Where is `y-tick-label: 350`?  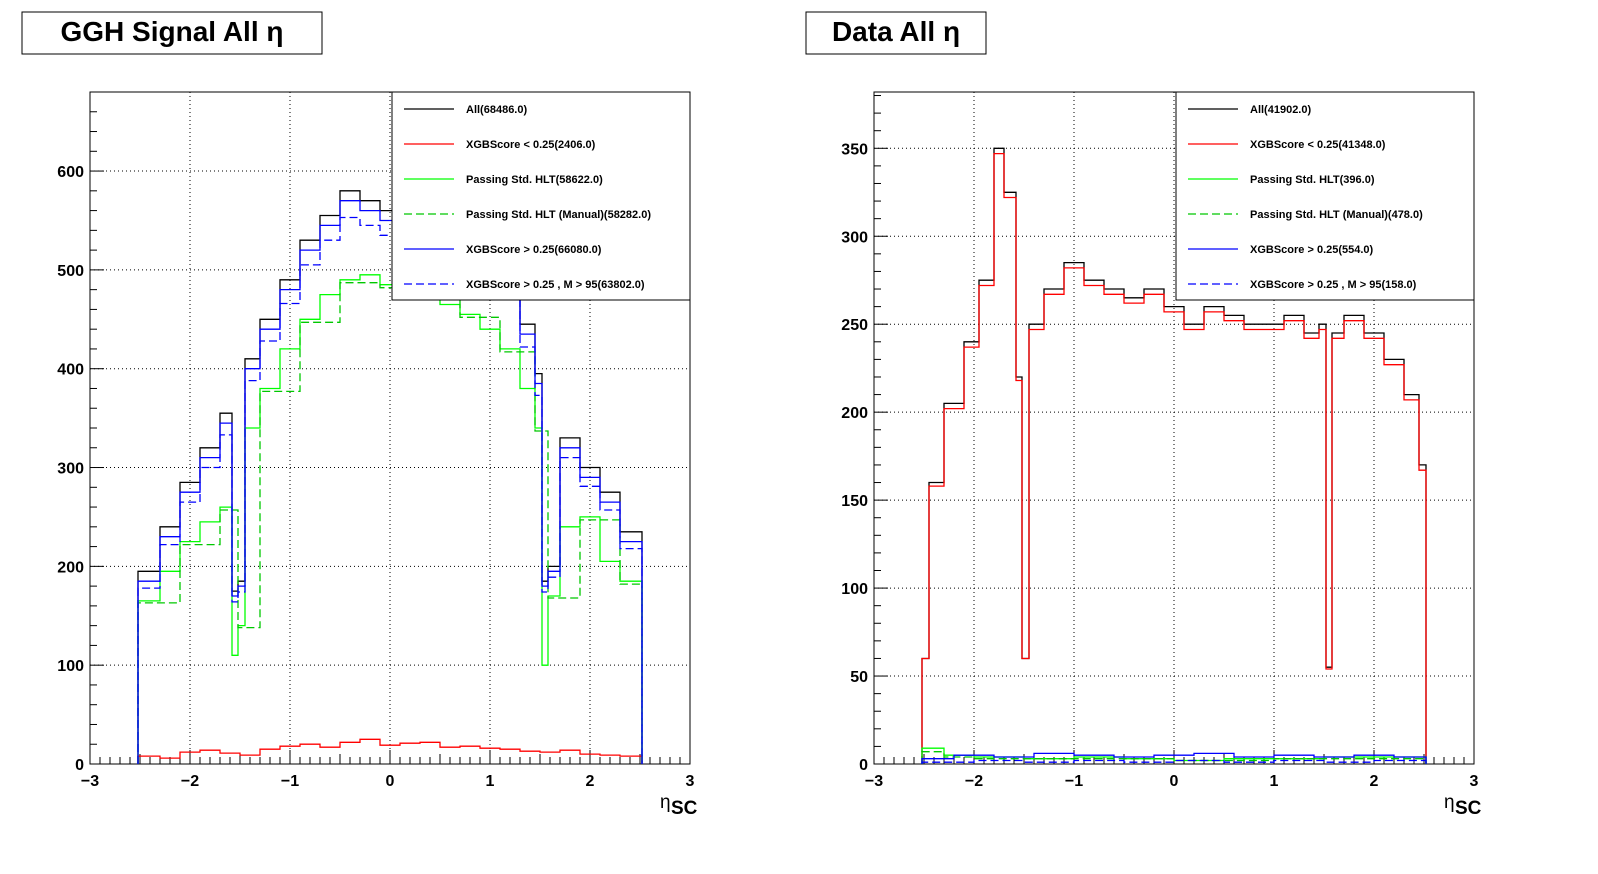
y-tick-label: 350 is located at coordinates (854, 149).